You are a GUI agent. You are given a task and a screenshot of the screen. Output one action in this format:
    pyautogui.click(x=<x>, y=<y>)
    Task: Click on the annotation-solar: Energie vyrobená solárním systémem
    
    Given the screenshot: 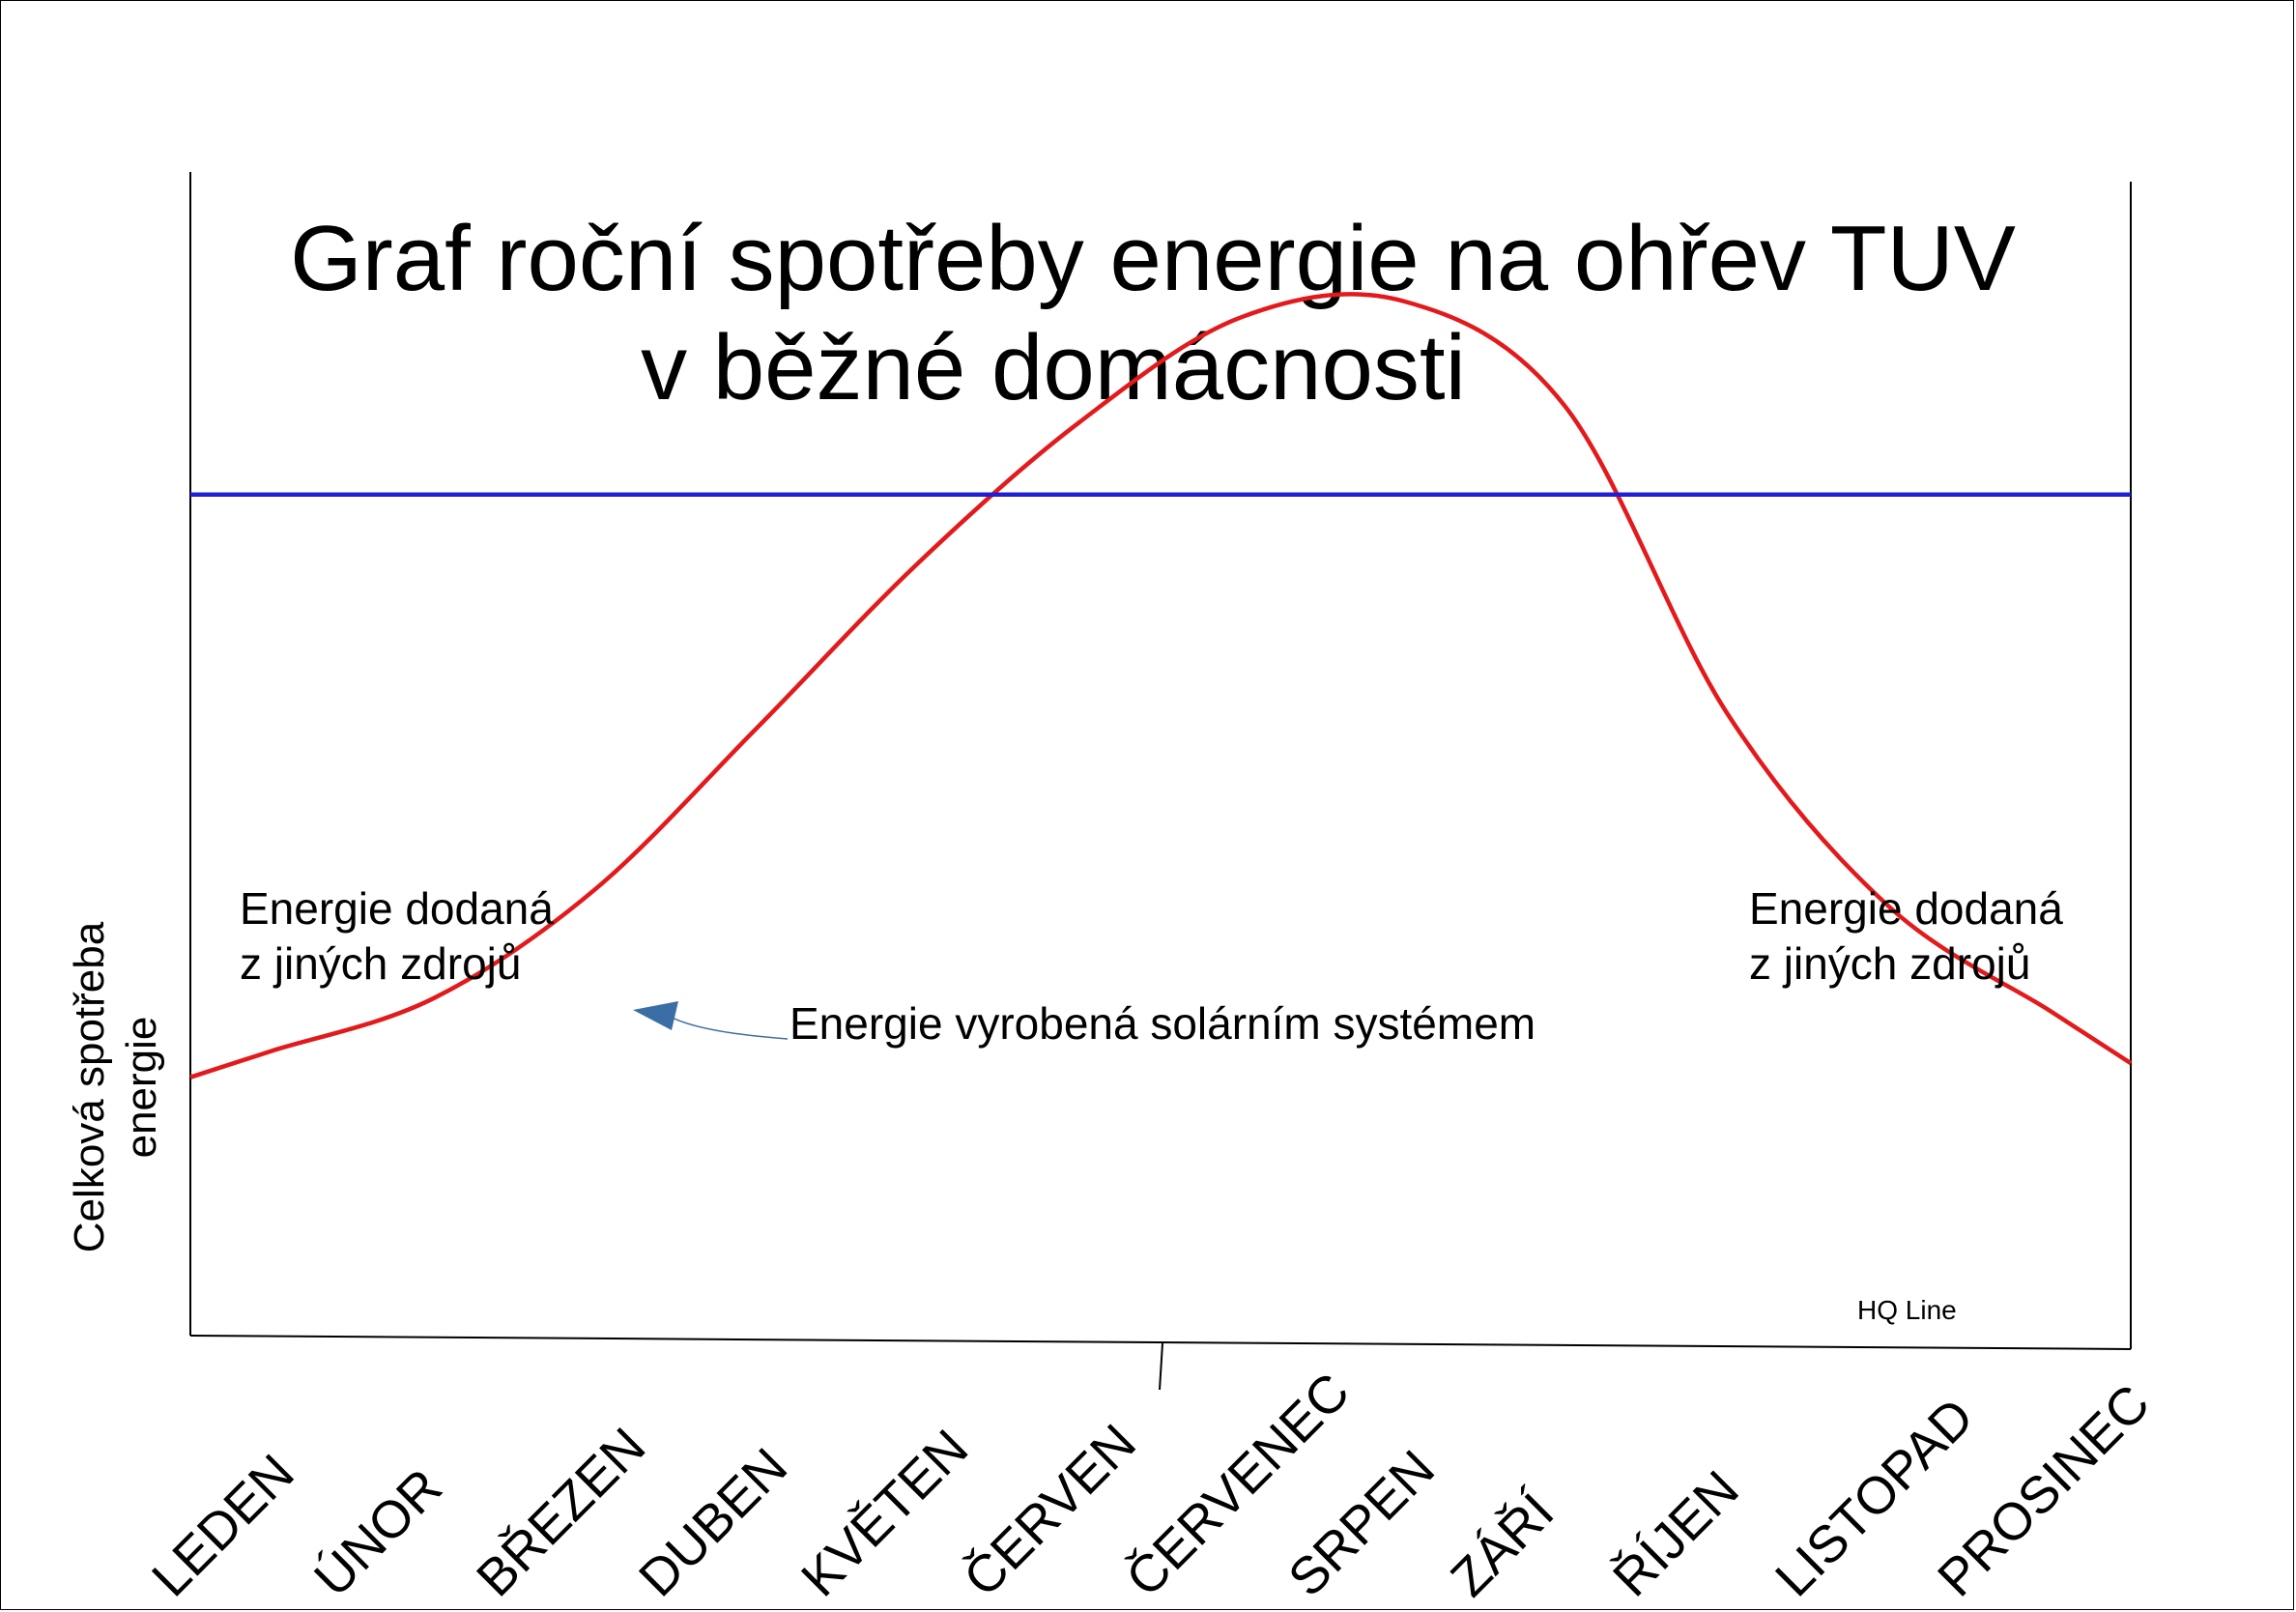 What is the action you would take?
    pyautogui.click(x=1162, y=1023)
    